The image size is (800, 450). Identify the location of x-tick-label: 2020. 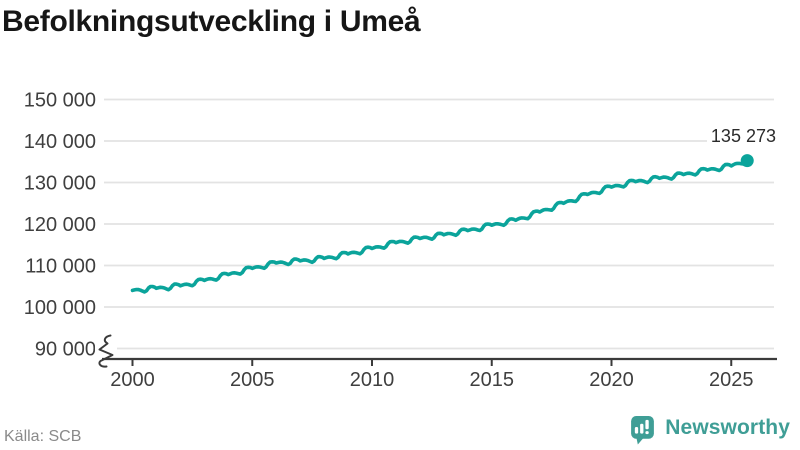
(611, 380).